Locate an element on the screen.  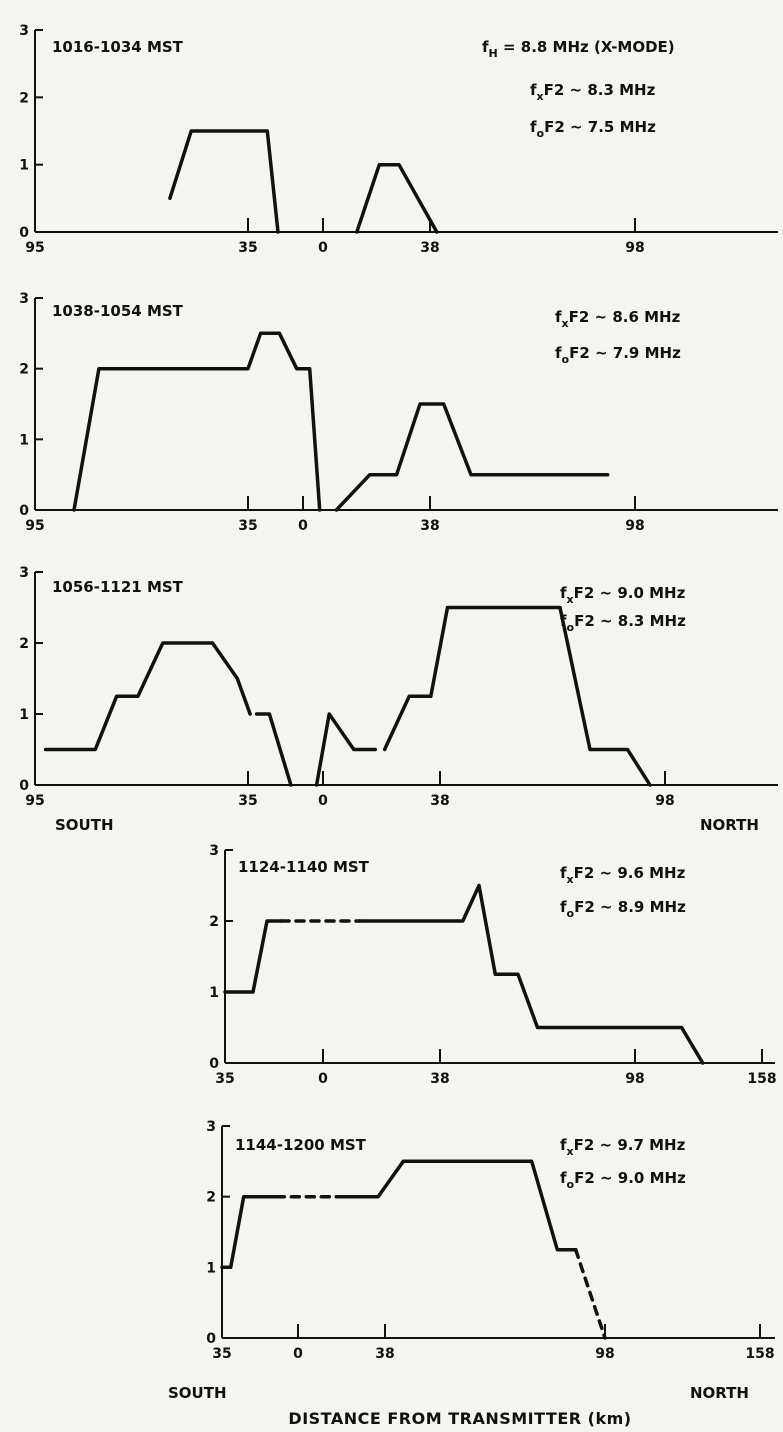
panel-annotation: foF2 ~ 7.9 MHz is located at coordinates (618, 355).